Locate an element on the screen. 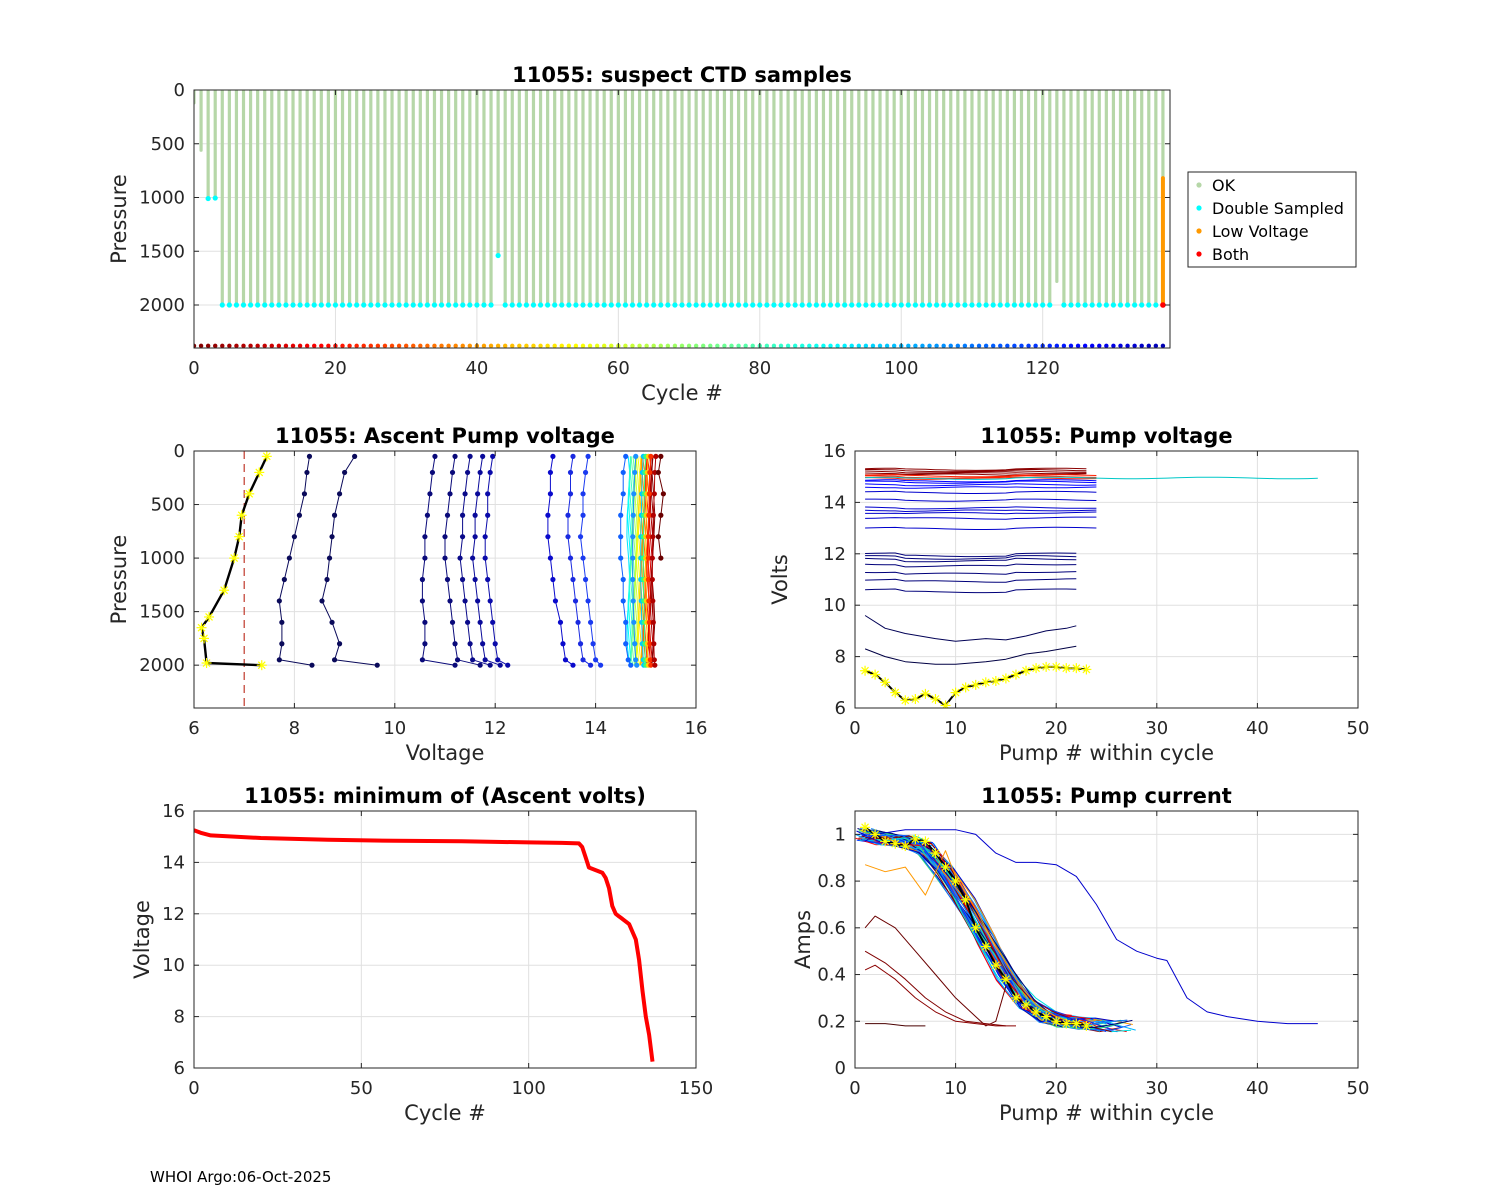 This screenshot has width=1500, height=1200. y-tick-label: 1000 is located at coordinates (162, 198).